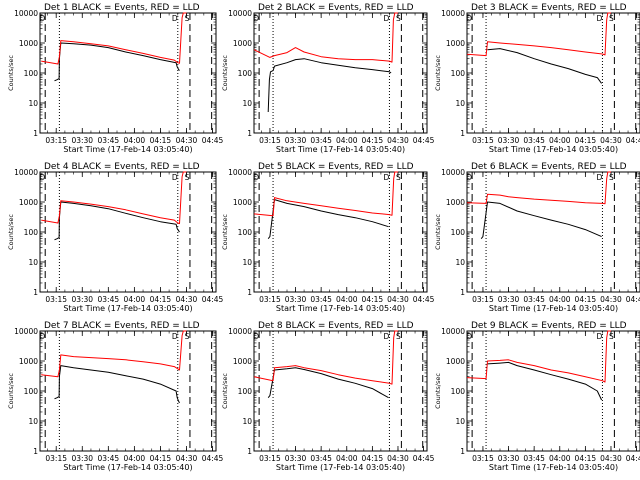  I want to click on panel-title: Det 5 BLACK = Events, RED = LLD, so click(336, 167).